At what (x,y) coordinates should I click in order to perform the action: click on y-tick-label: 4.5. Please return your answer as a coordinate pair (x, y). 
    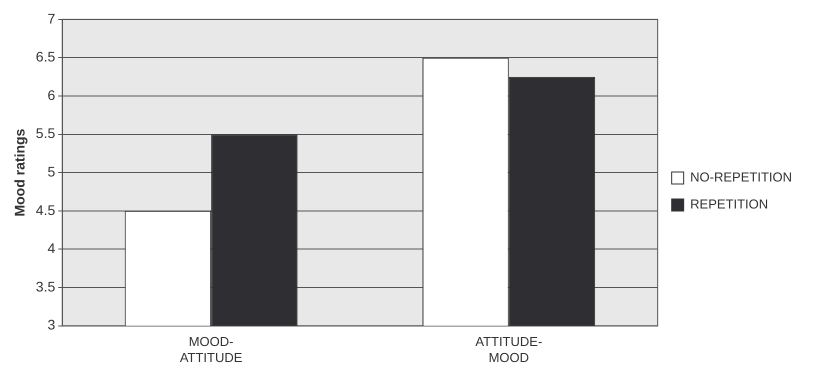
    Looking at the image, I should click on (46, 210).